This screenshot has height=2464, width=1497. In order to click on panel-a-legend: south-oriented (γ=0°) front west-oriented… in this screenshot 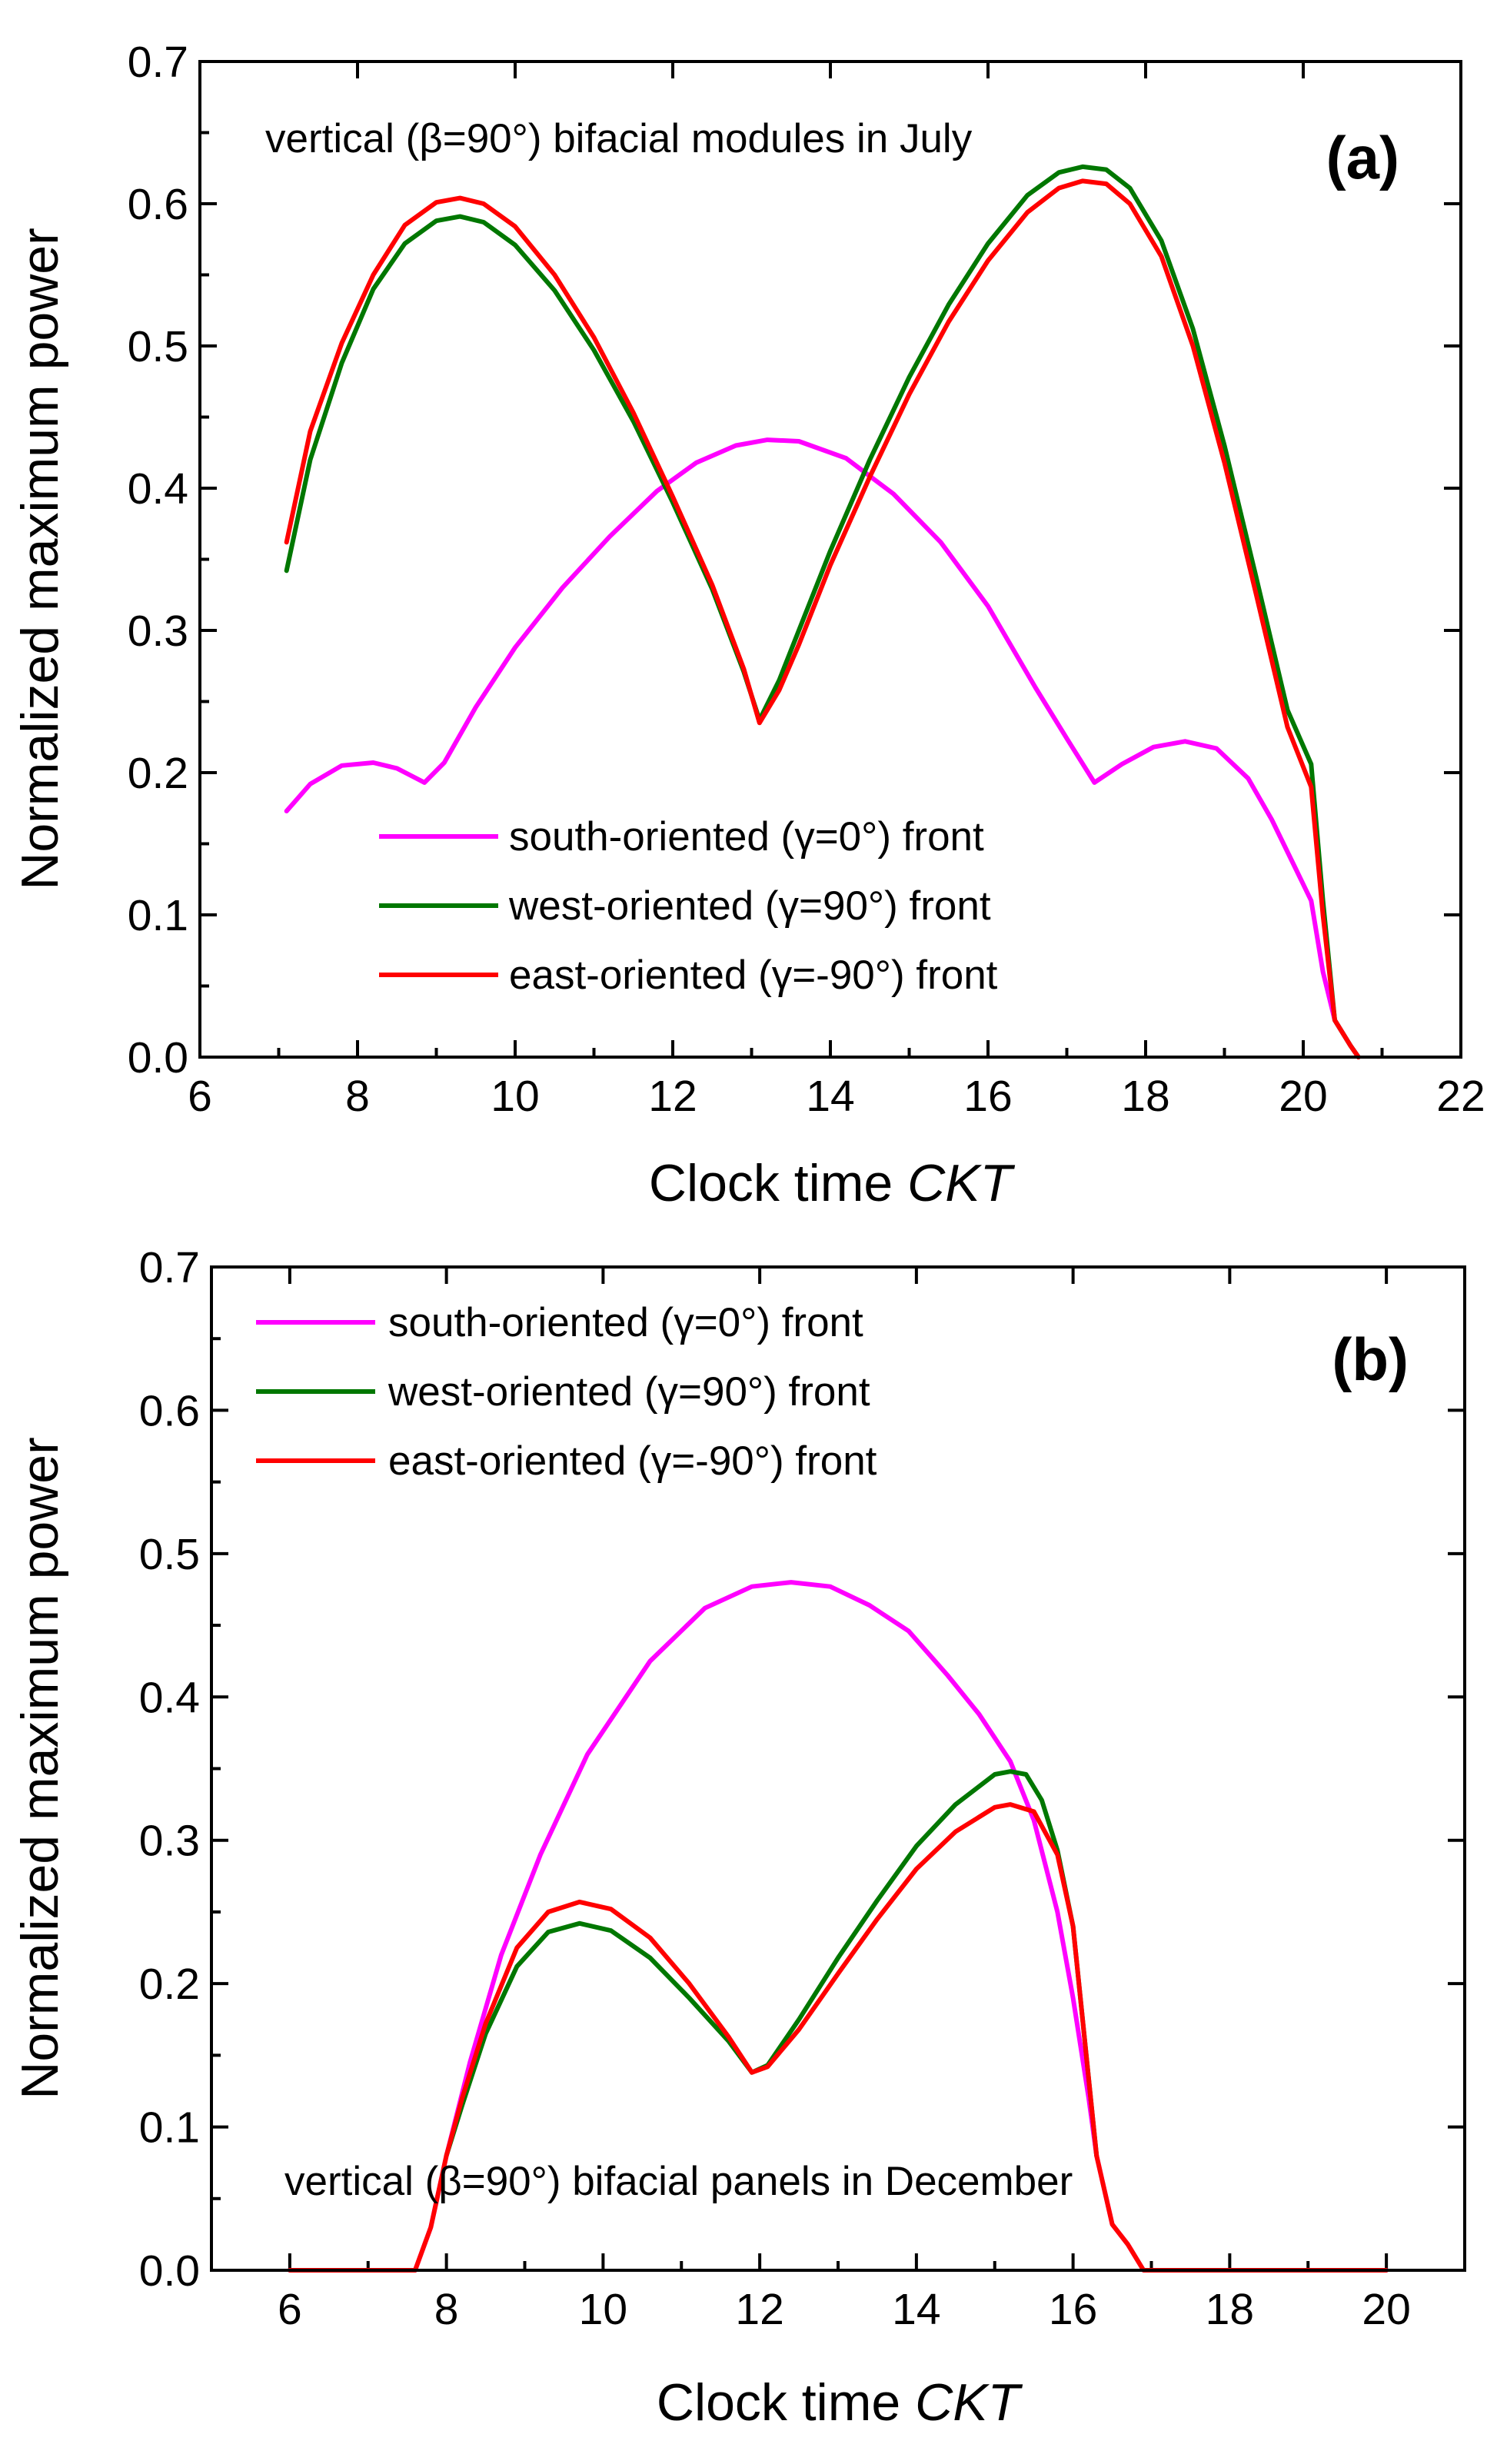, I will do `click(689, 906)`.